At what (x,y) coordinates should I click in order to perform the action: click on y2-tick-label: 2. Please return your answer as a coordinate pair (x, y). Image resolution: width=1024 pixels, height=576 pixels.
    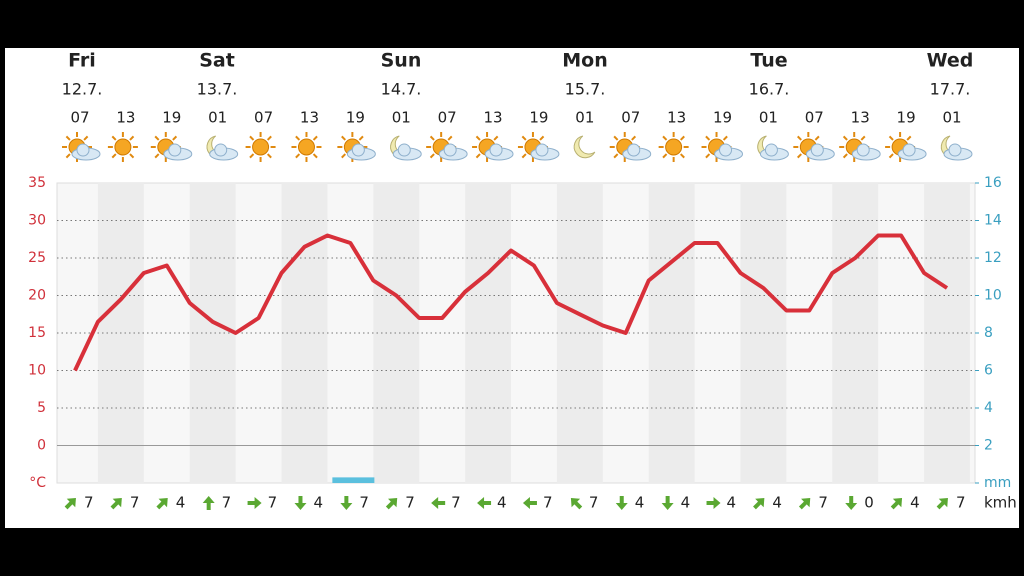
    Looking at the image, I should click on (988, 446).